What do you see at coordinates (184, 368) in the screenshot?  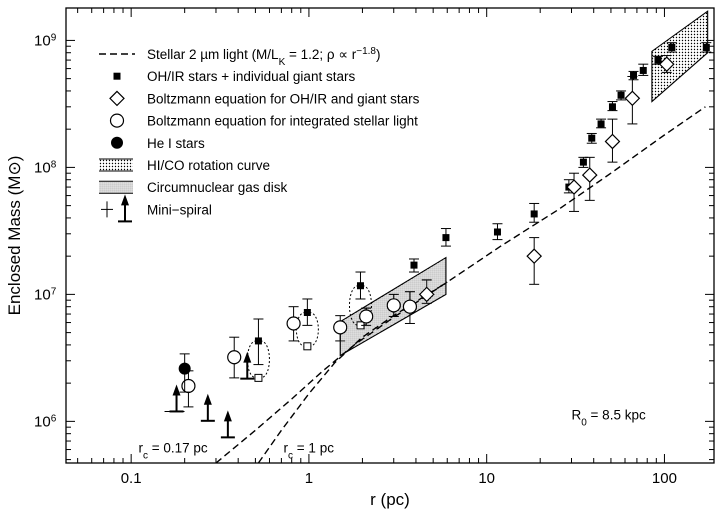 I see `filled-circle-point` at bounding box center [184, 368].